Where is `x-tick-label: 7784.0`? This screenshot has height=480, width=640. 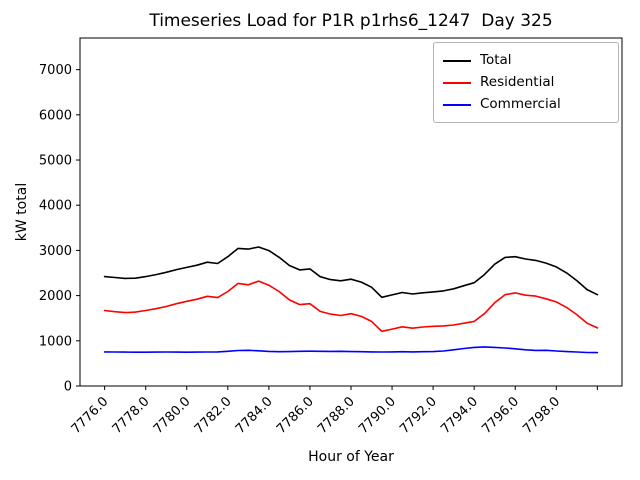
x-tick-label: 7784.0 is located at coordinates (254, 415).